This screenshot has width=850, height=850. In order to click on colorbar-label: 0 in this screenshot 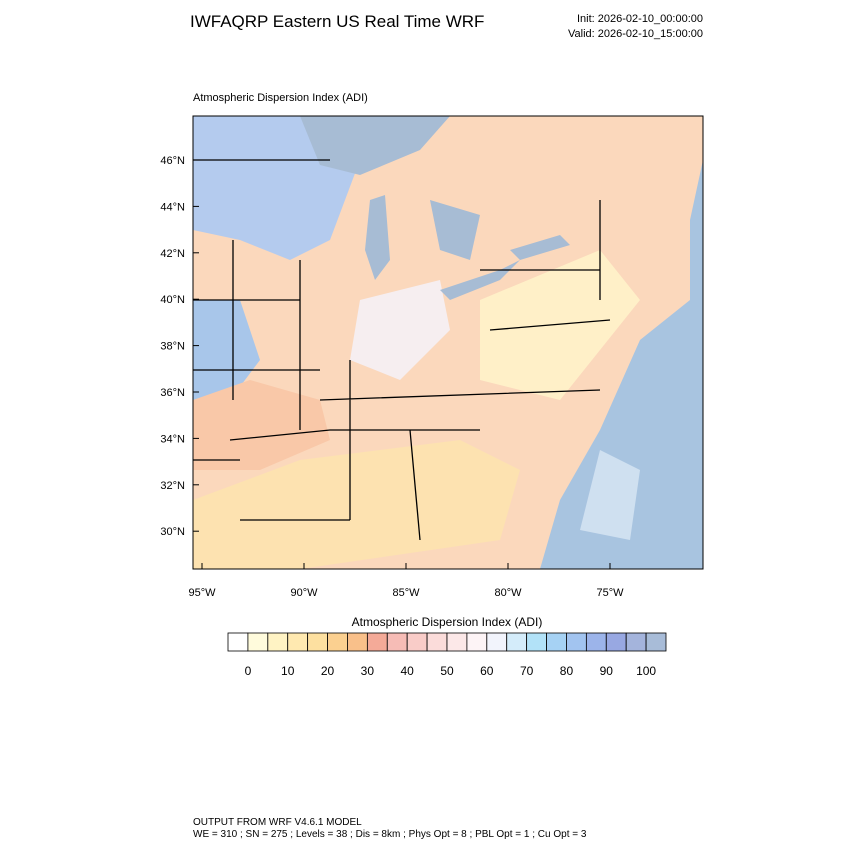, I will do `click(248, 671)`.